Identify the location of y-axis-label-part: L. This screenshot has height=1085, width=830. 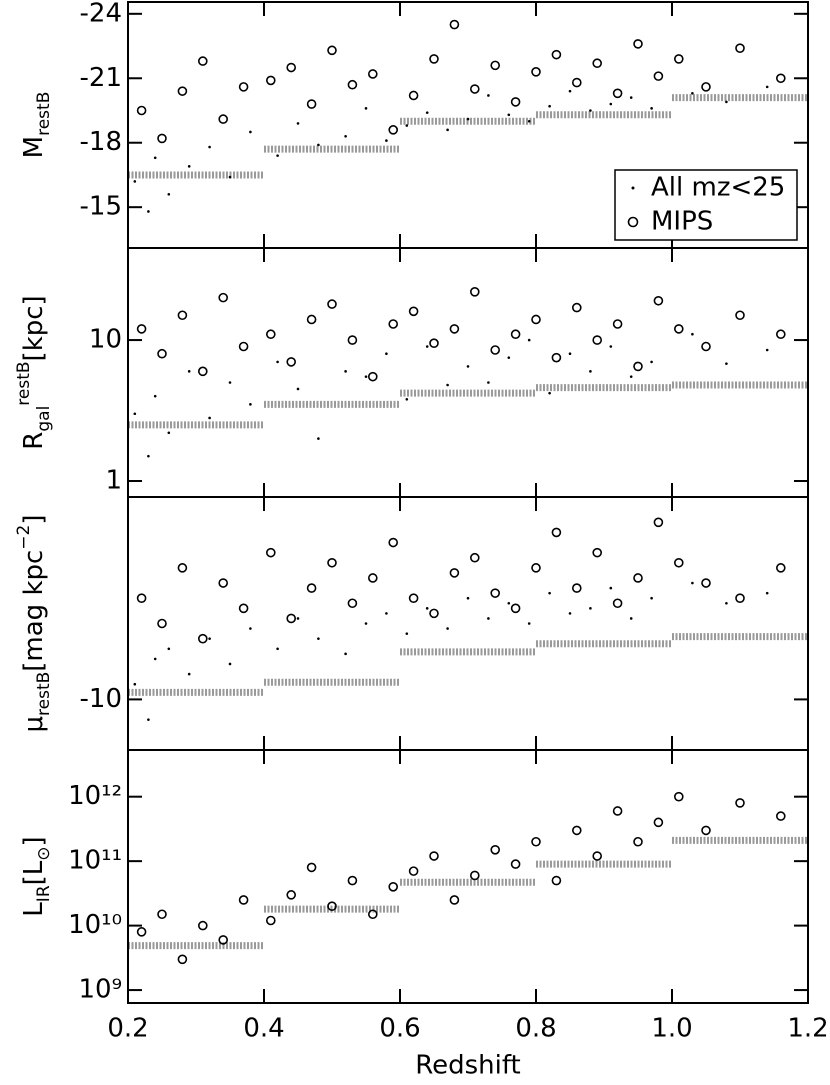
(34, 909).